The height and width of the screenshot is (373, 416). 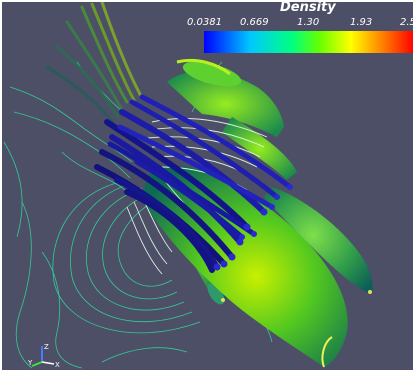 What do you see at coordinates (308, 22) in the screenshot?
I see `legend-tick: 1.30` at bounding box center [308, 22].